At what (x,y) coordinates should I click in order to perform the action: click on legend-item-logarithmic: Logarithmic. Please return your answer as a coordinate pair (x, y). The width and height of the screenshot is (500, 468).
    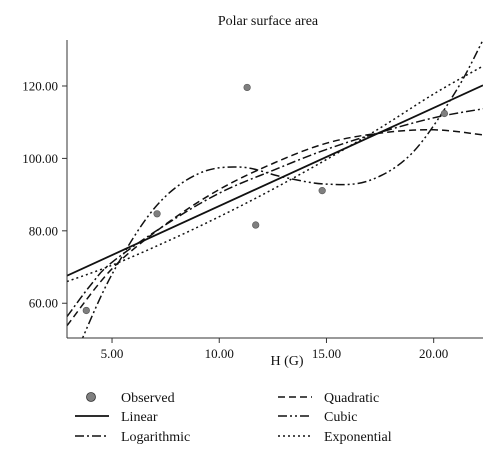
    Looking at the image, I should click on (132, 437).